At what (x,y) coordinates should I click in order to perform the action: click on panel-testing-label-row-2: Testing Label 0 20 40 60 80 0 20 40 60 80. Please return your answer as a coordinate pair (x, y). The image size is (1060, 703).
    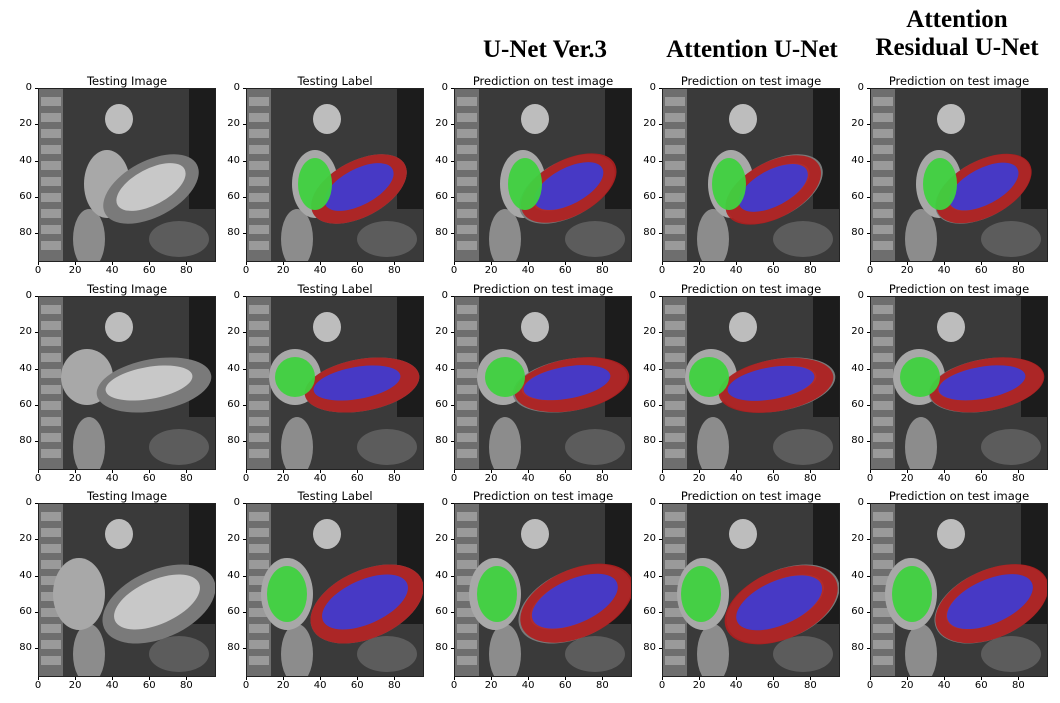
    Looking at the image, I should click on (336, 383).